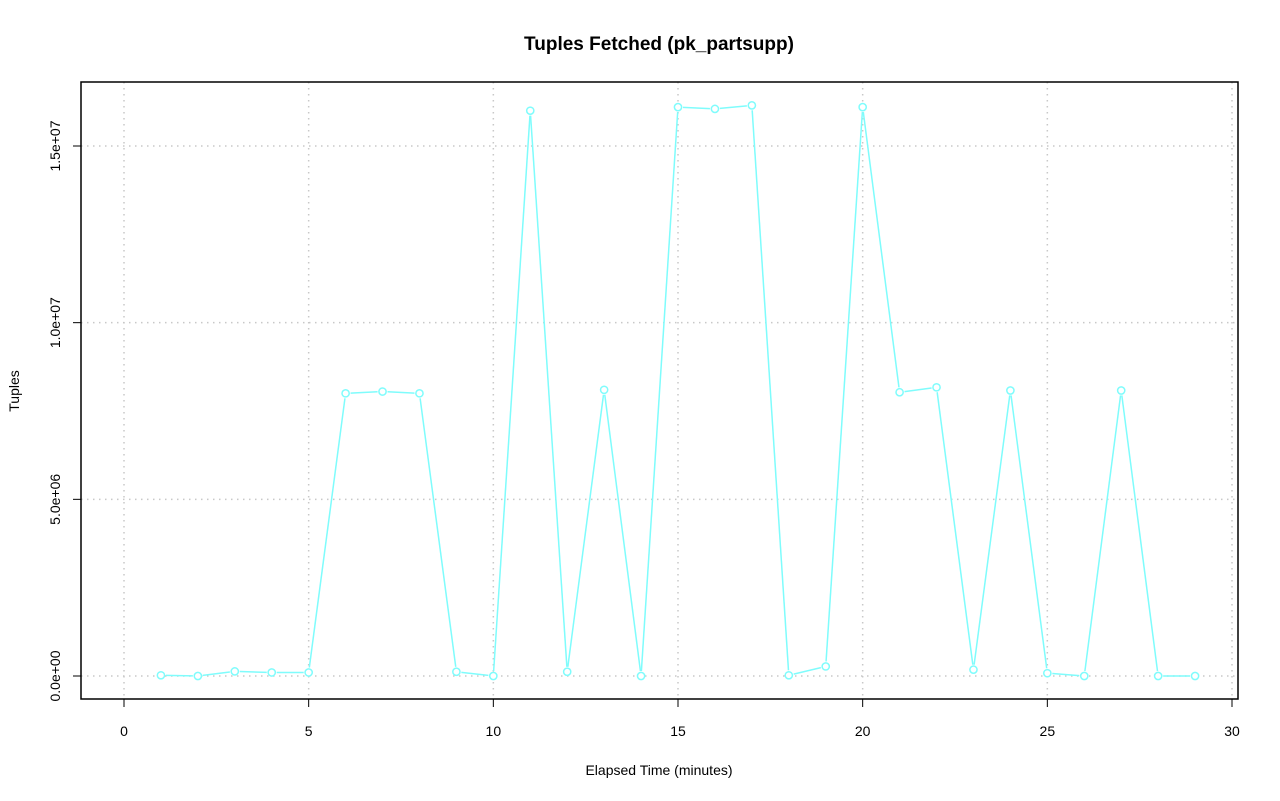 This screenshot has height=801, width=1280. Describe the element at coordinates (14, 391) in the screenshot. I see `y-axis-label: Tuples` at that location.